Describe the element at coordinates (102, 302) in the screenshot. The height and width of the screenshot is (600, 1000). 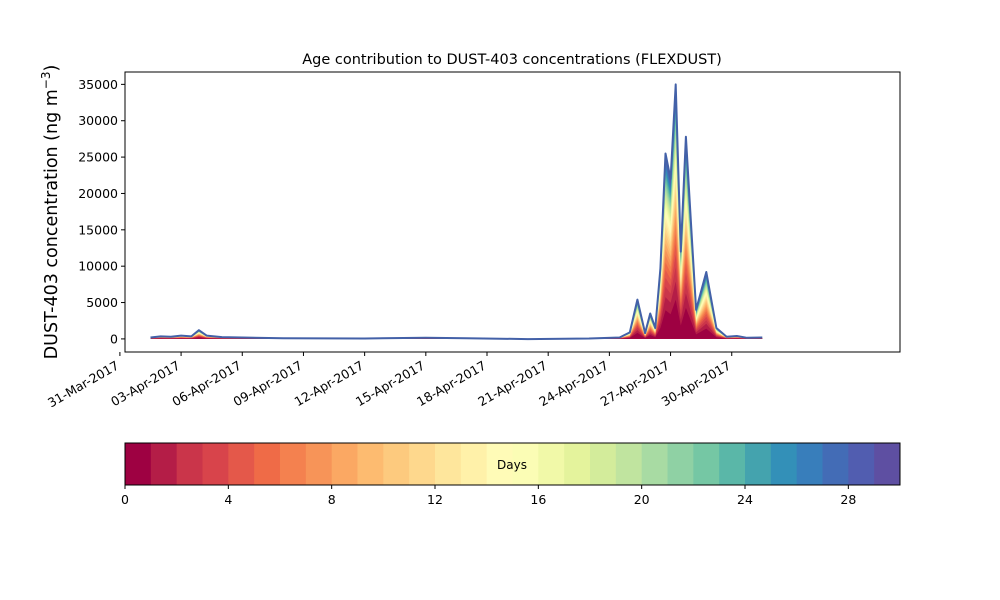
I see `y-tick-label: 5000` at that location.